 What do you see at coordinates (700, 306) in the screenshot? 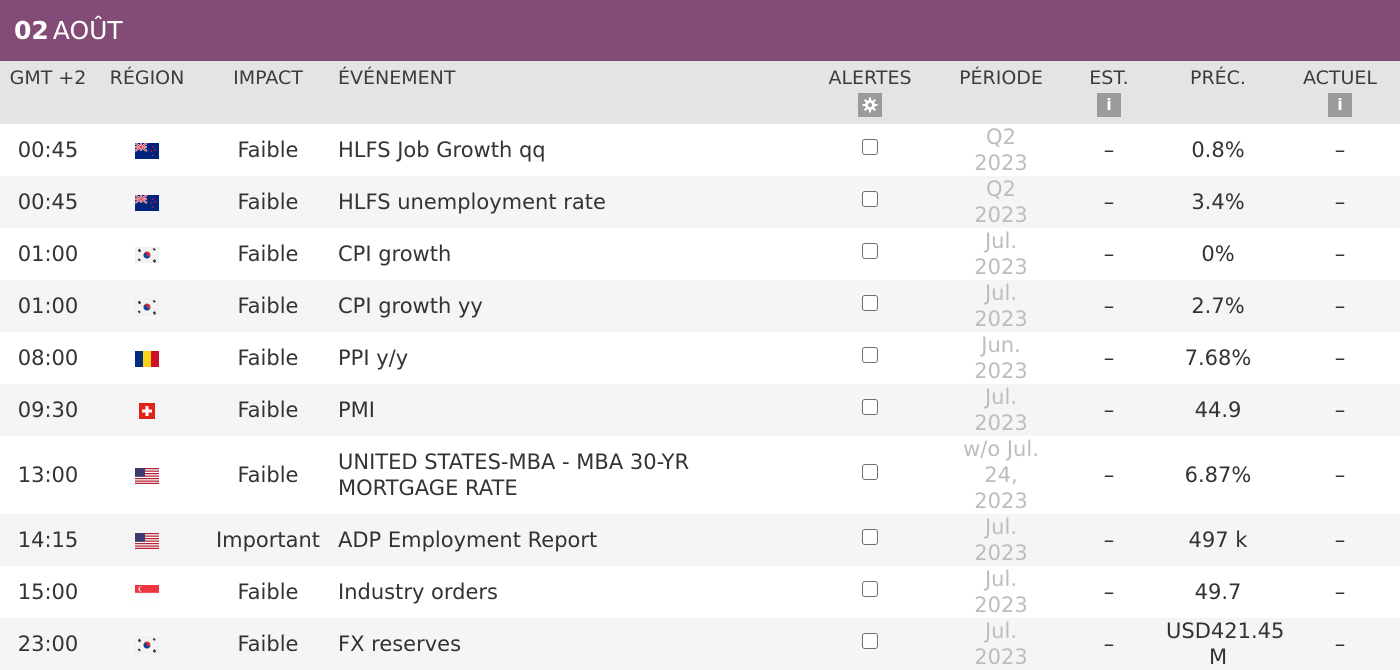
I see `table-row: 01:00 Faible CPI growth yy Jul. 2023 – 2.7% –` at bounding box center [700, 306].